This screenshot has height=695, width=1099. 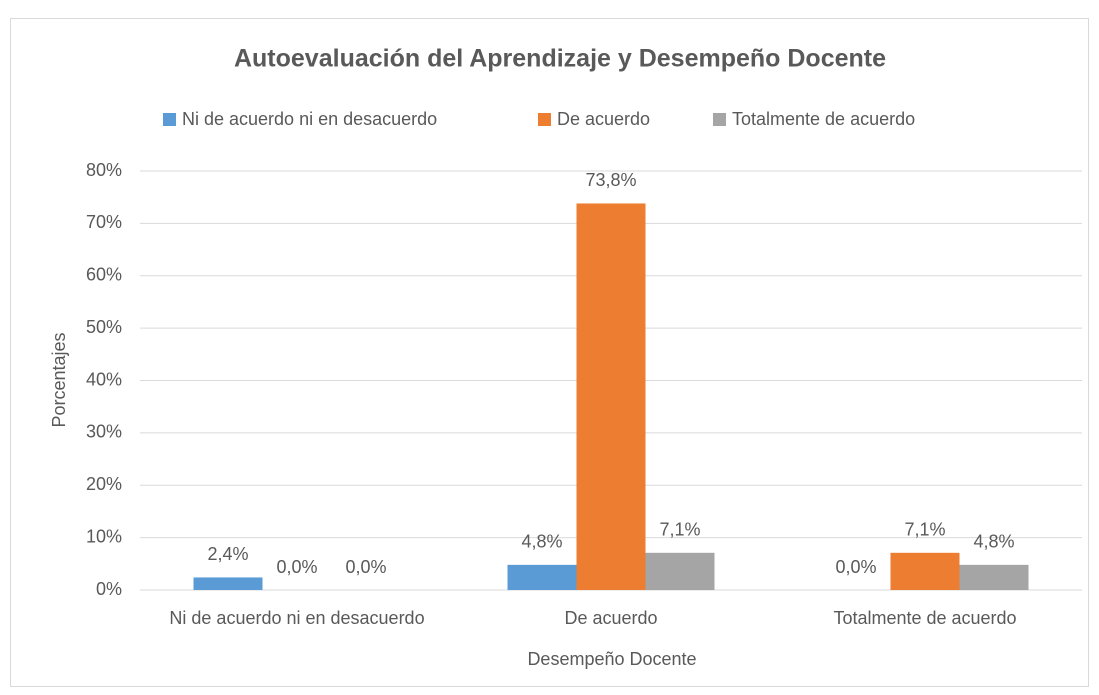 I want to click on y-tick-label: 10%, so click(x=104, y=536).